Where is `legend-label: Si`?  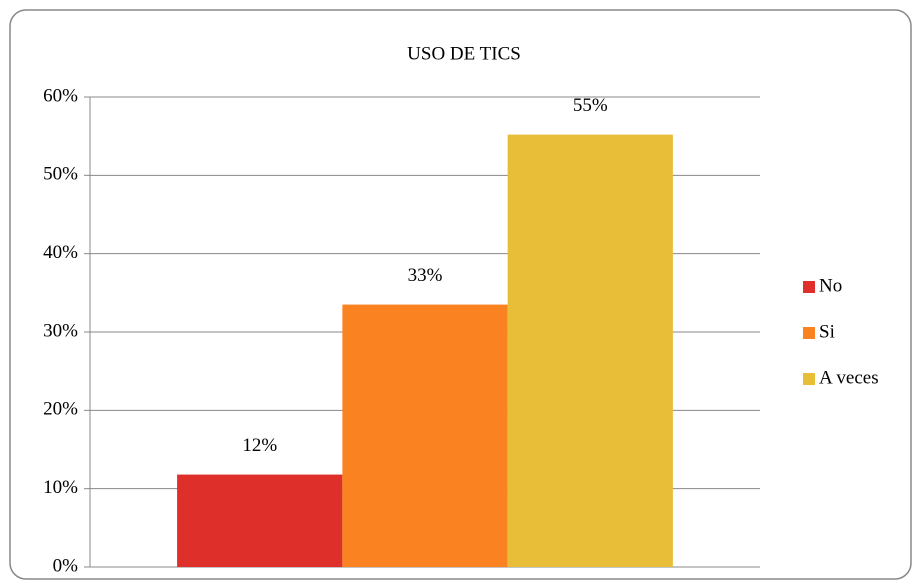
legend-label: Si is located at coordinates (827, 331).